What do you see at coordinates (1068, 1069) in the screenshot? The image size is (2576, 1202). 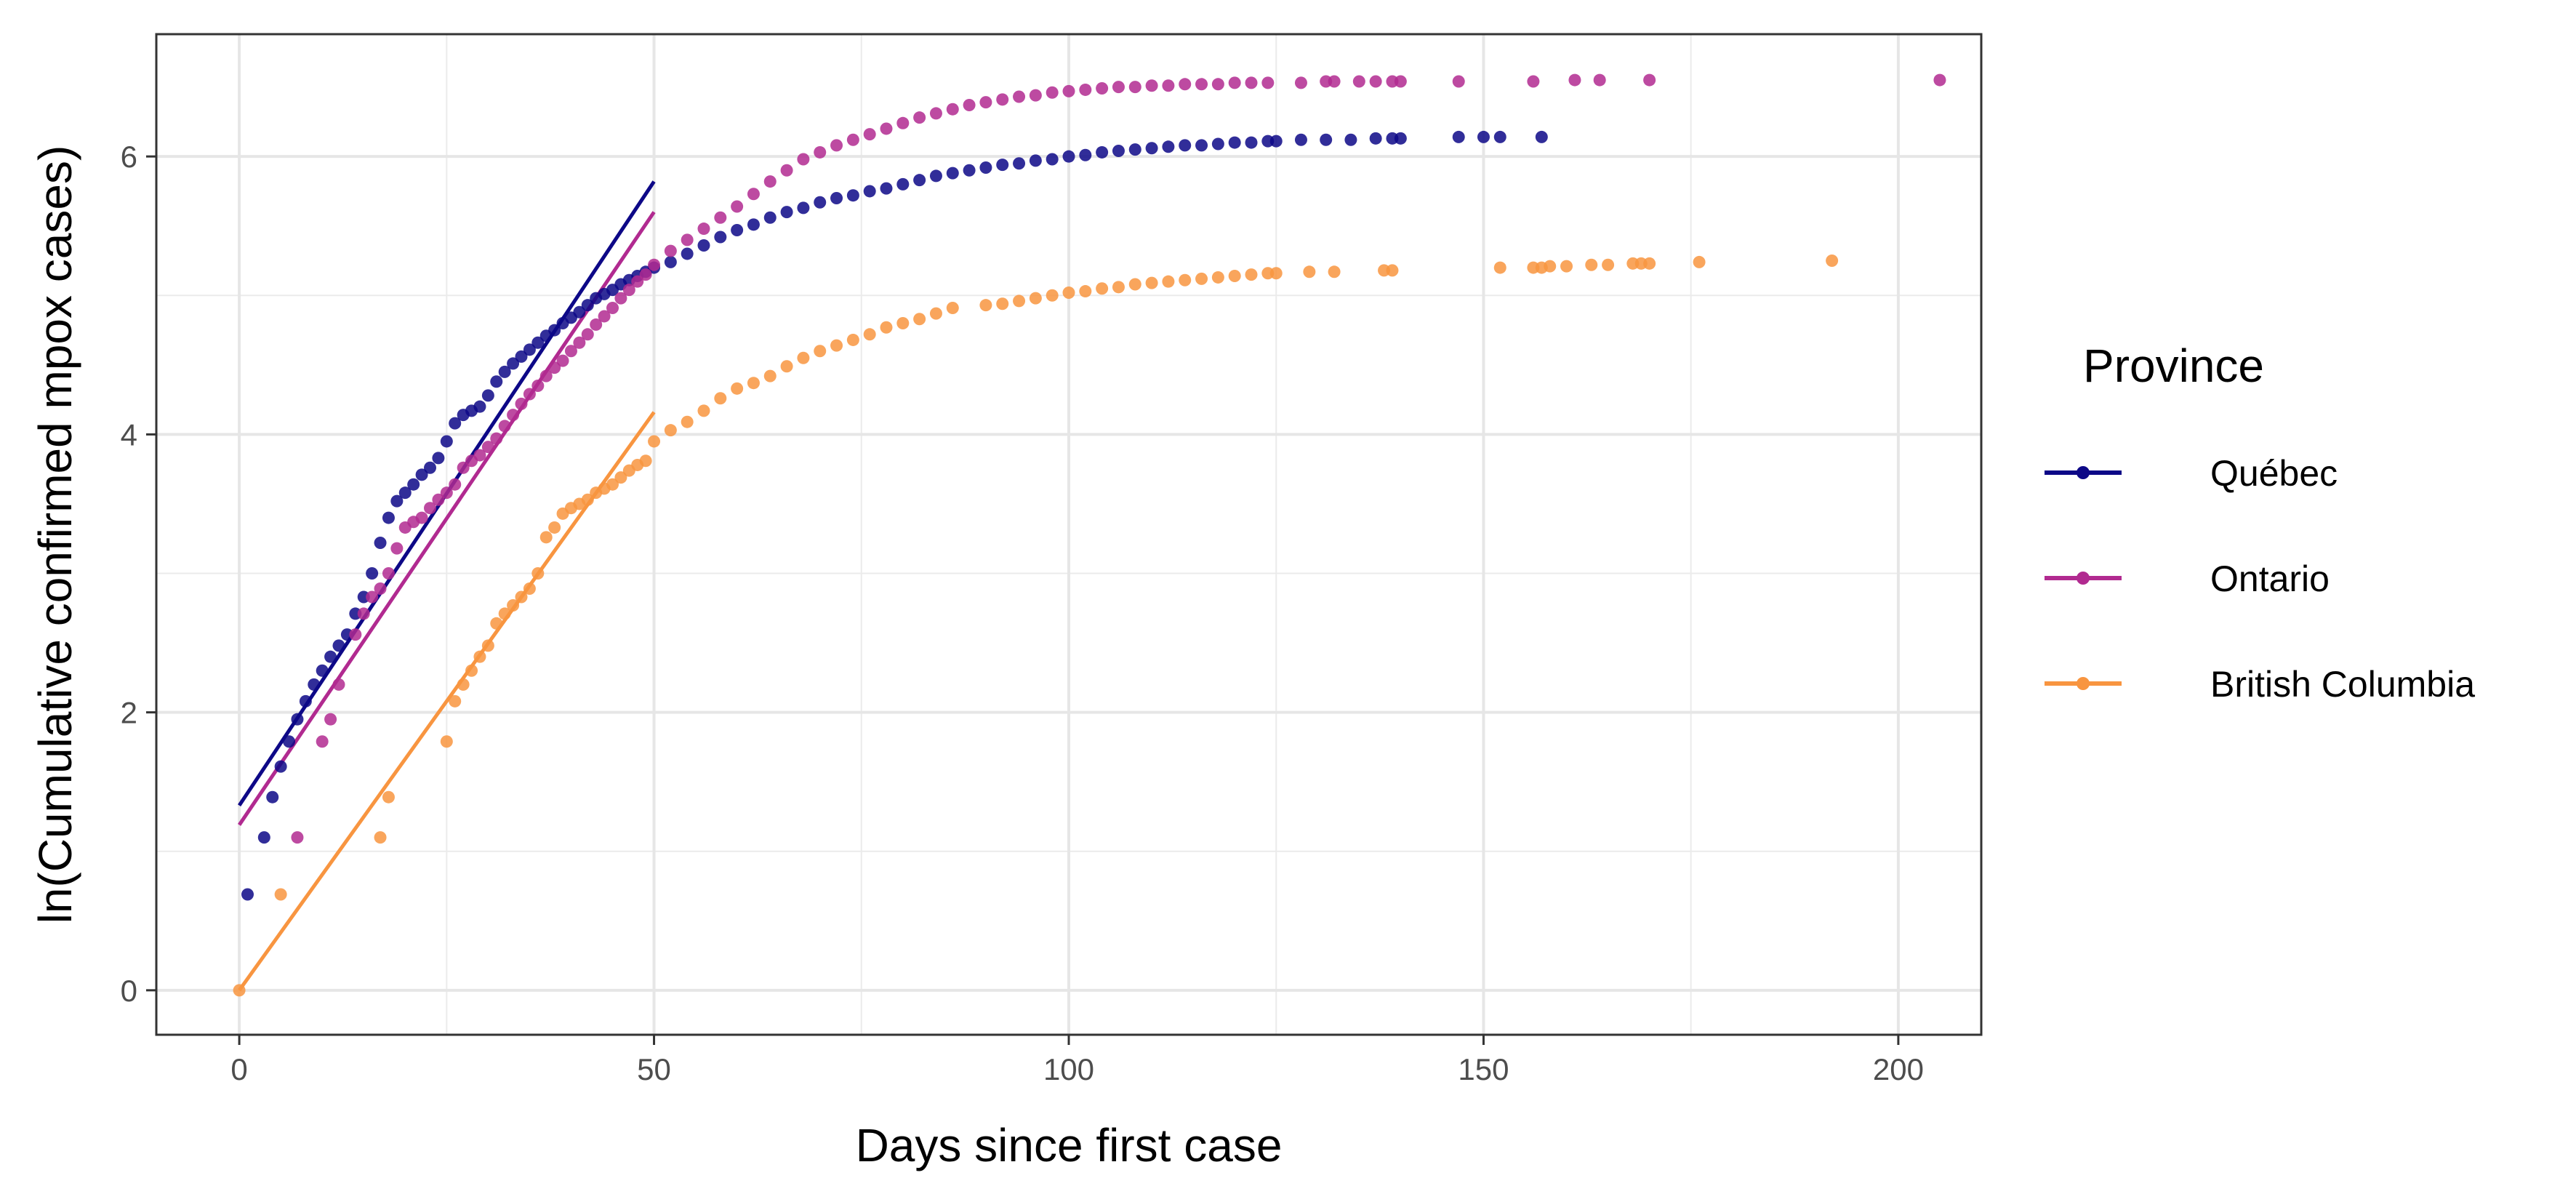 I see `x-tick-label: 100` at bounding box center [1068, 1069].